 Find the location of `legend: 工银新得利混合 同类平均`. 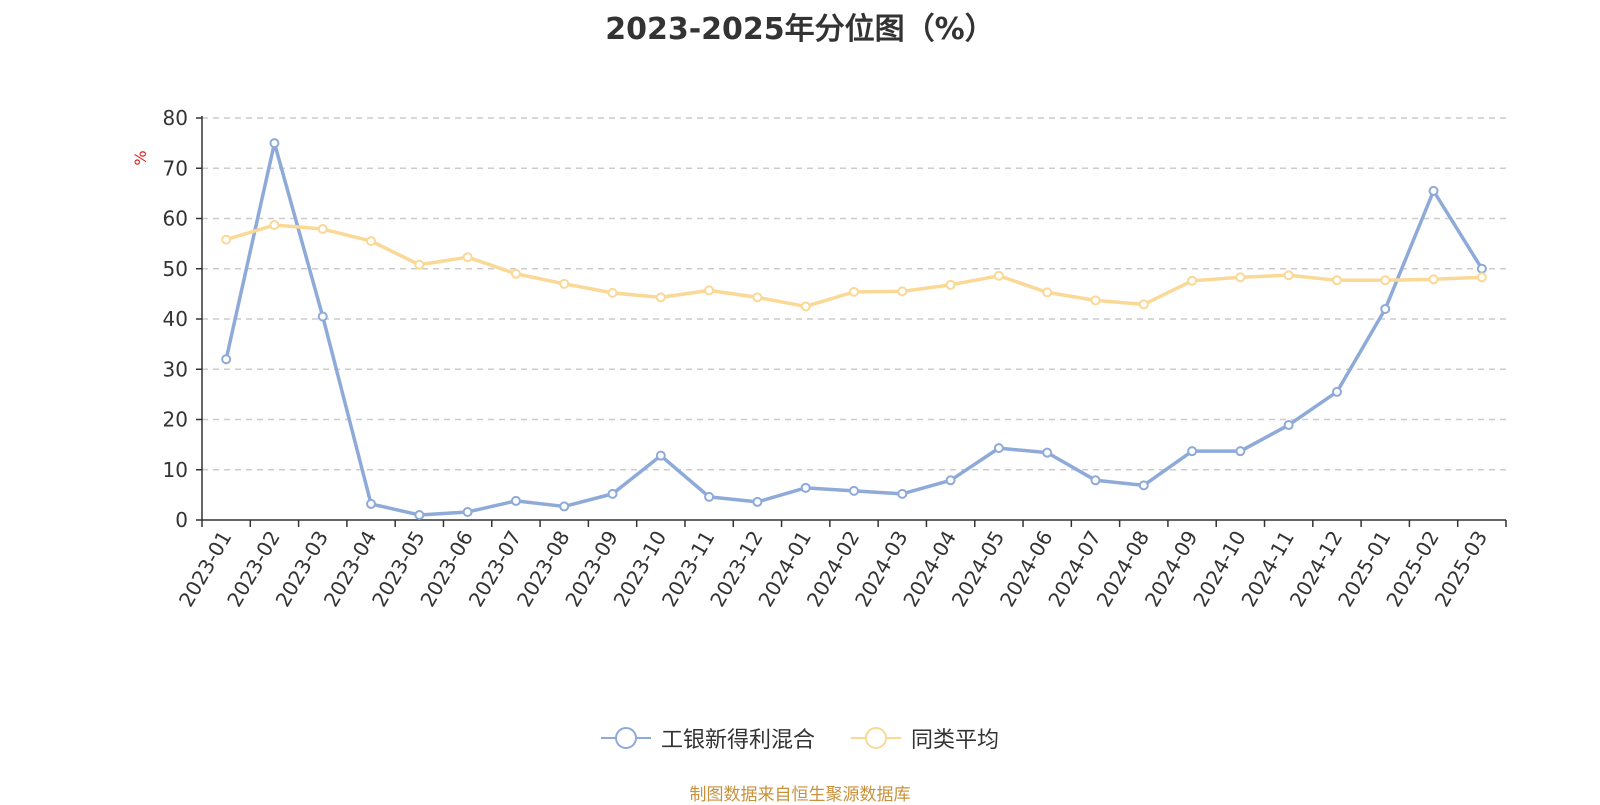

legend: 工银新得利混合 同类平均 is located at coordinates (800, 738).